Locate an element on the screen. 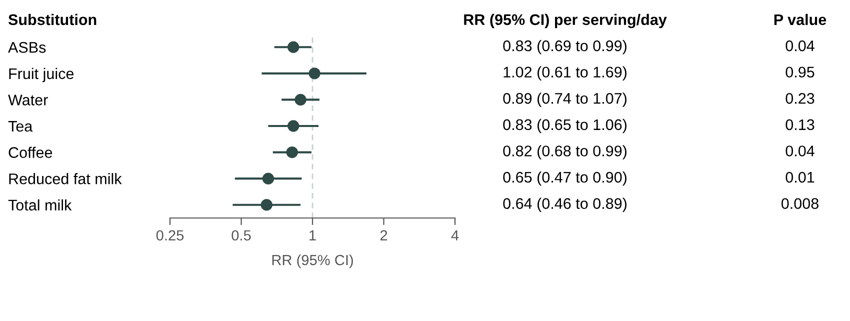 This screenshot has height=321, width=850. data-label: 0.64 (0.46 to 0.89) is located at coordinates (564, 205).